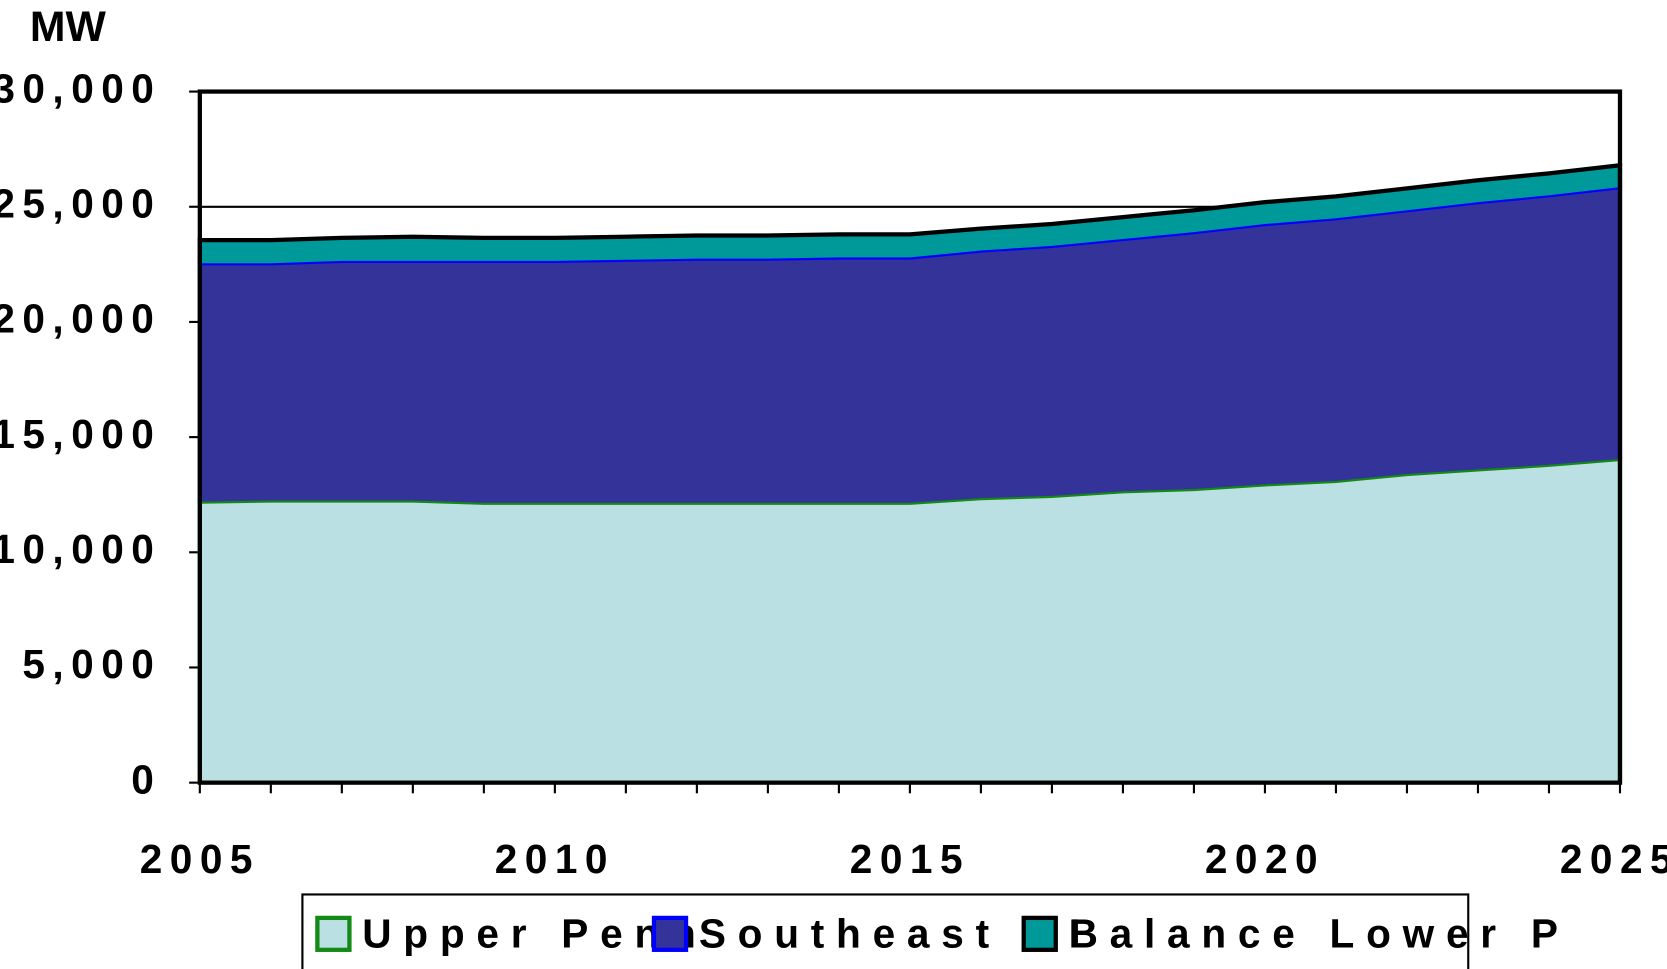 Image resolution: width=1667 pixels, height=969 pixels. What do you see at coordinates (555, 859) in the screenshot?
I see `x-tick-label: 2010` at bounding box center [555, 859].